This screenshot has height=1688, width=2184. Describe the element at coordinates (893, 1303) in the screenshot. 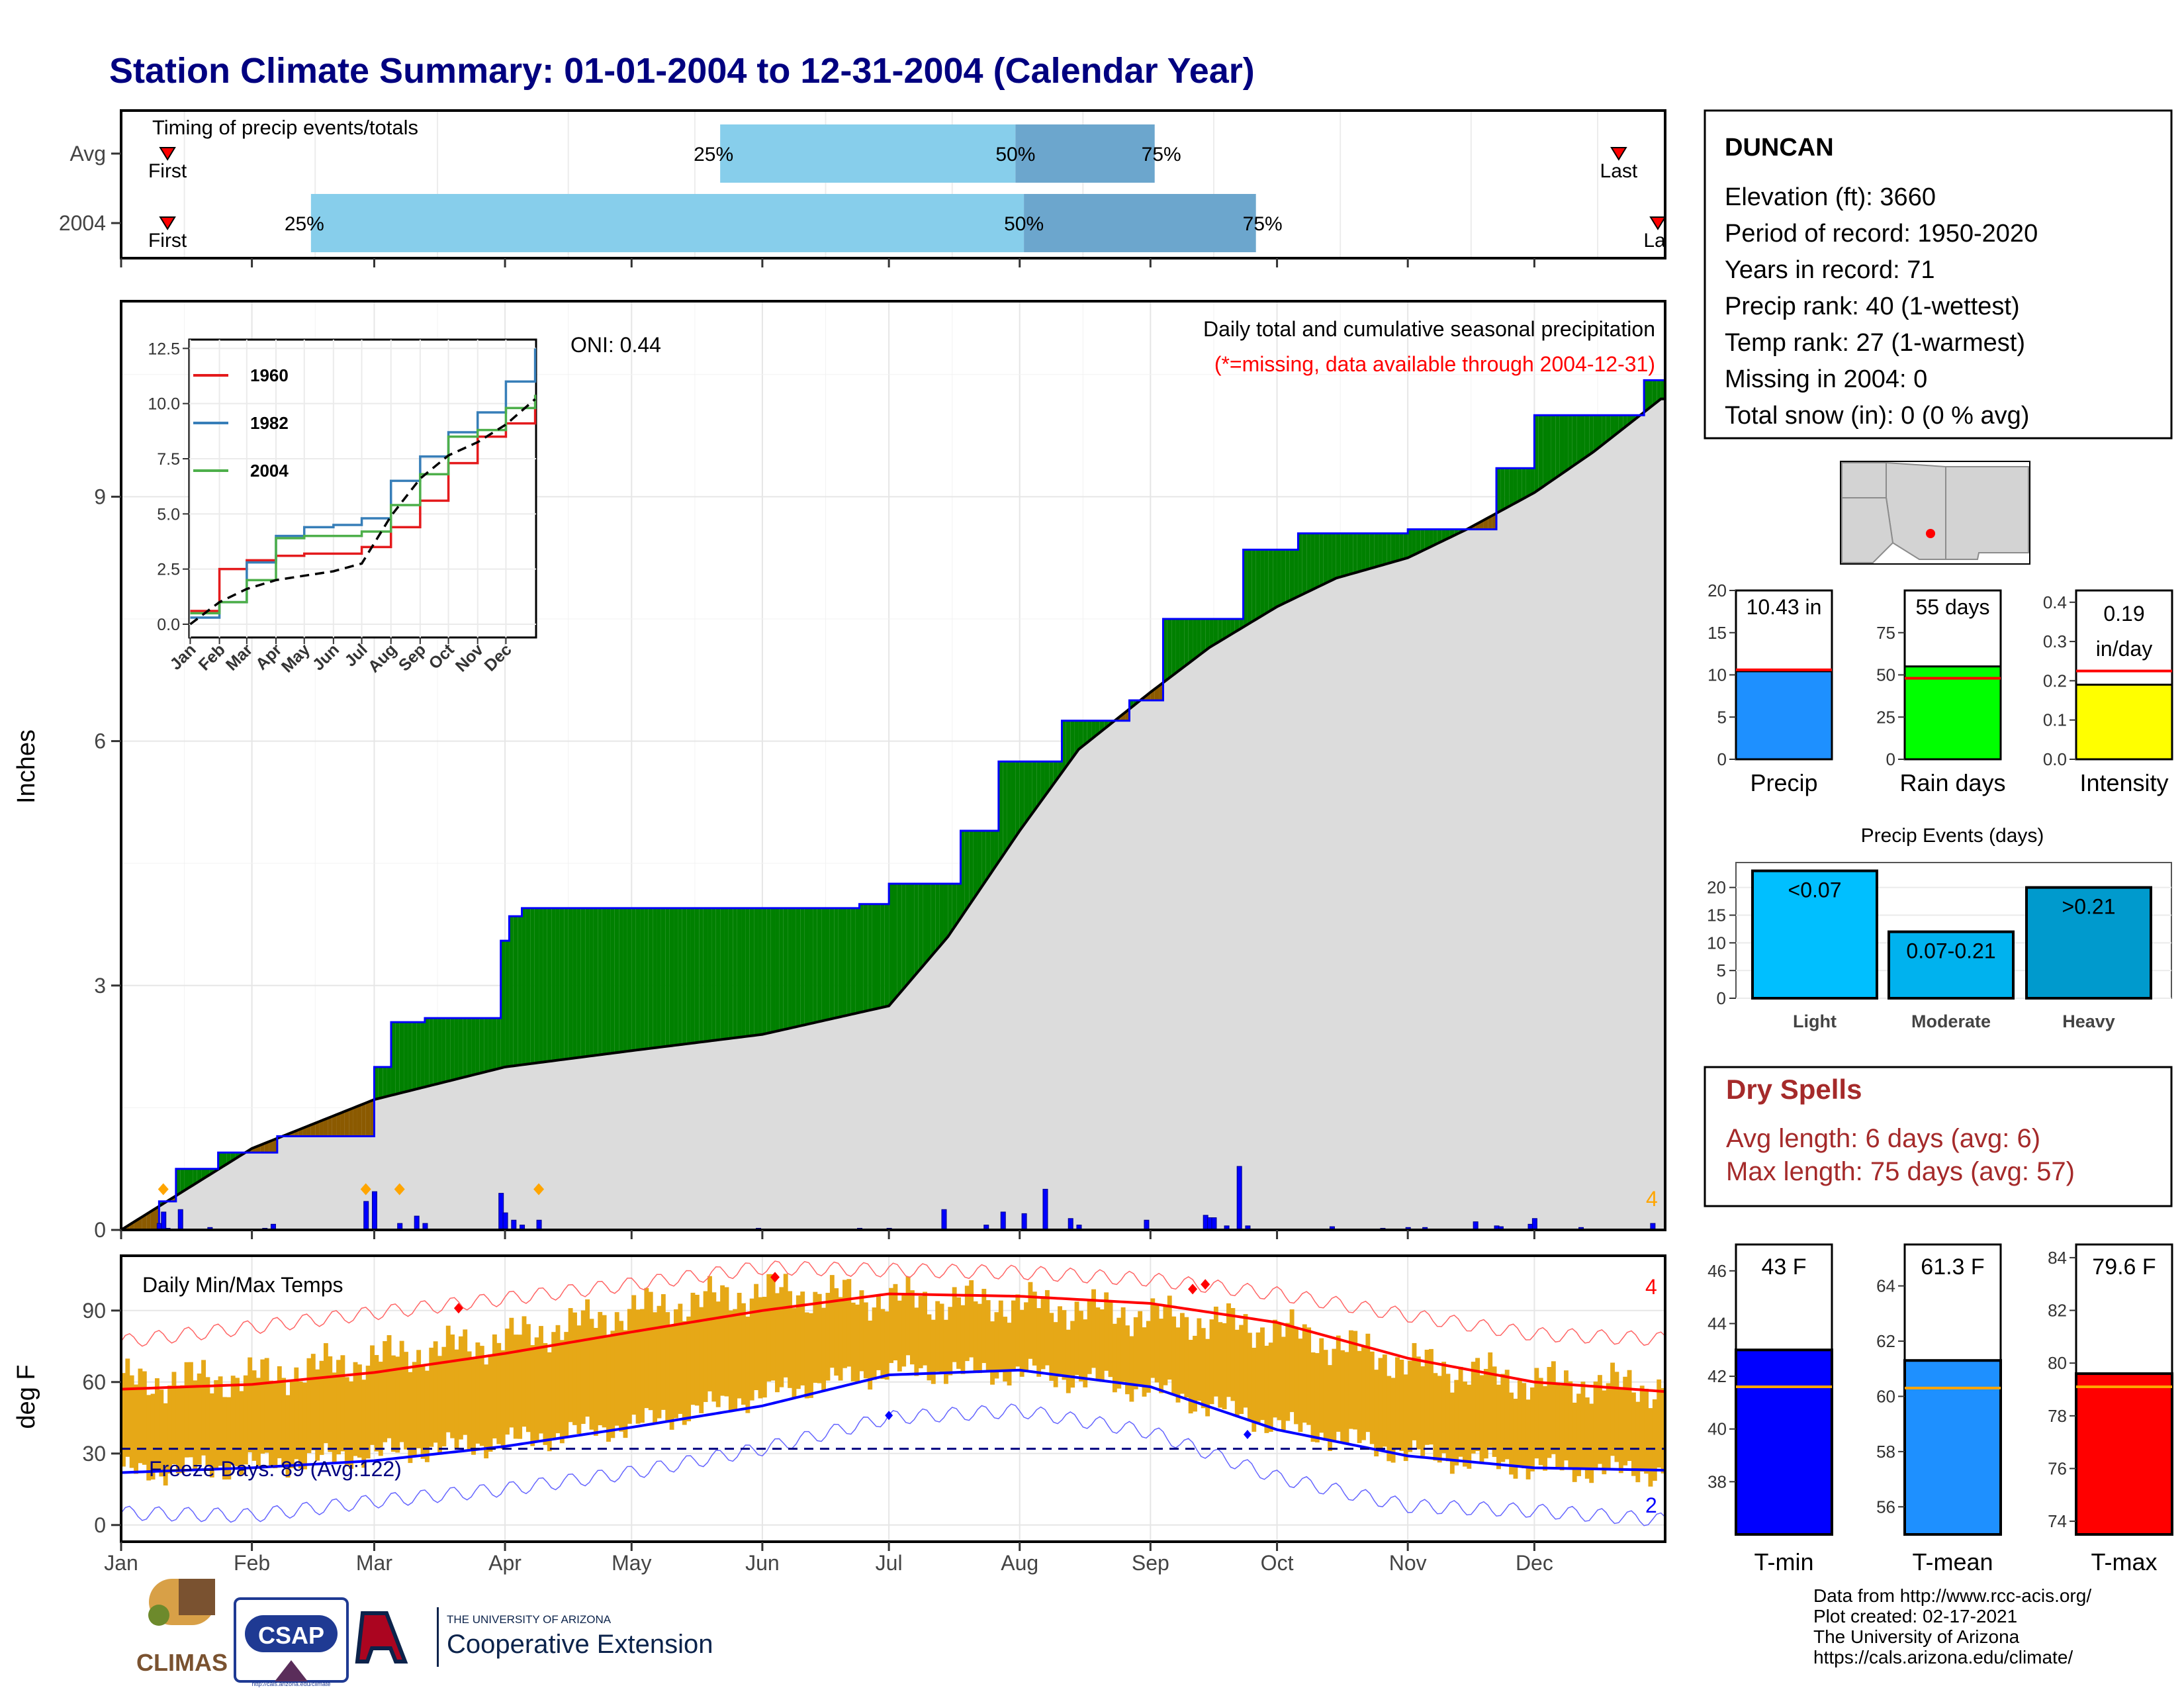

I see `record-max-line` at that location.